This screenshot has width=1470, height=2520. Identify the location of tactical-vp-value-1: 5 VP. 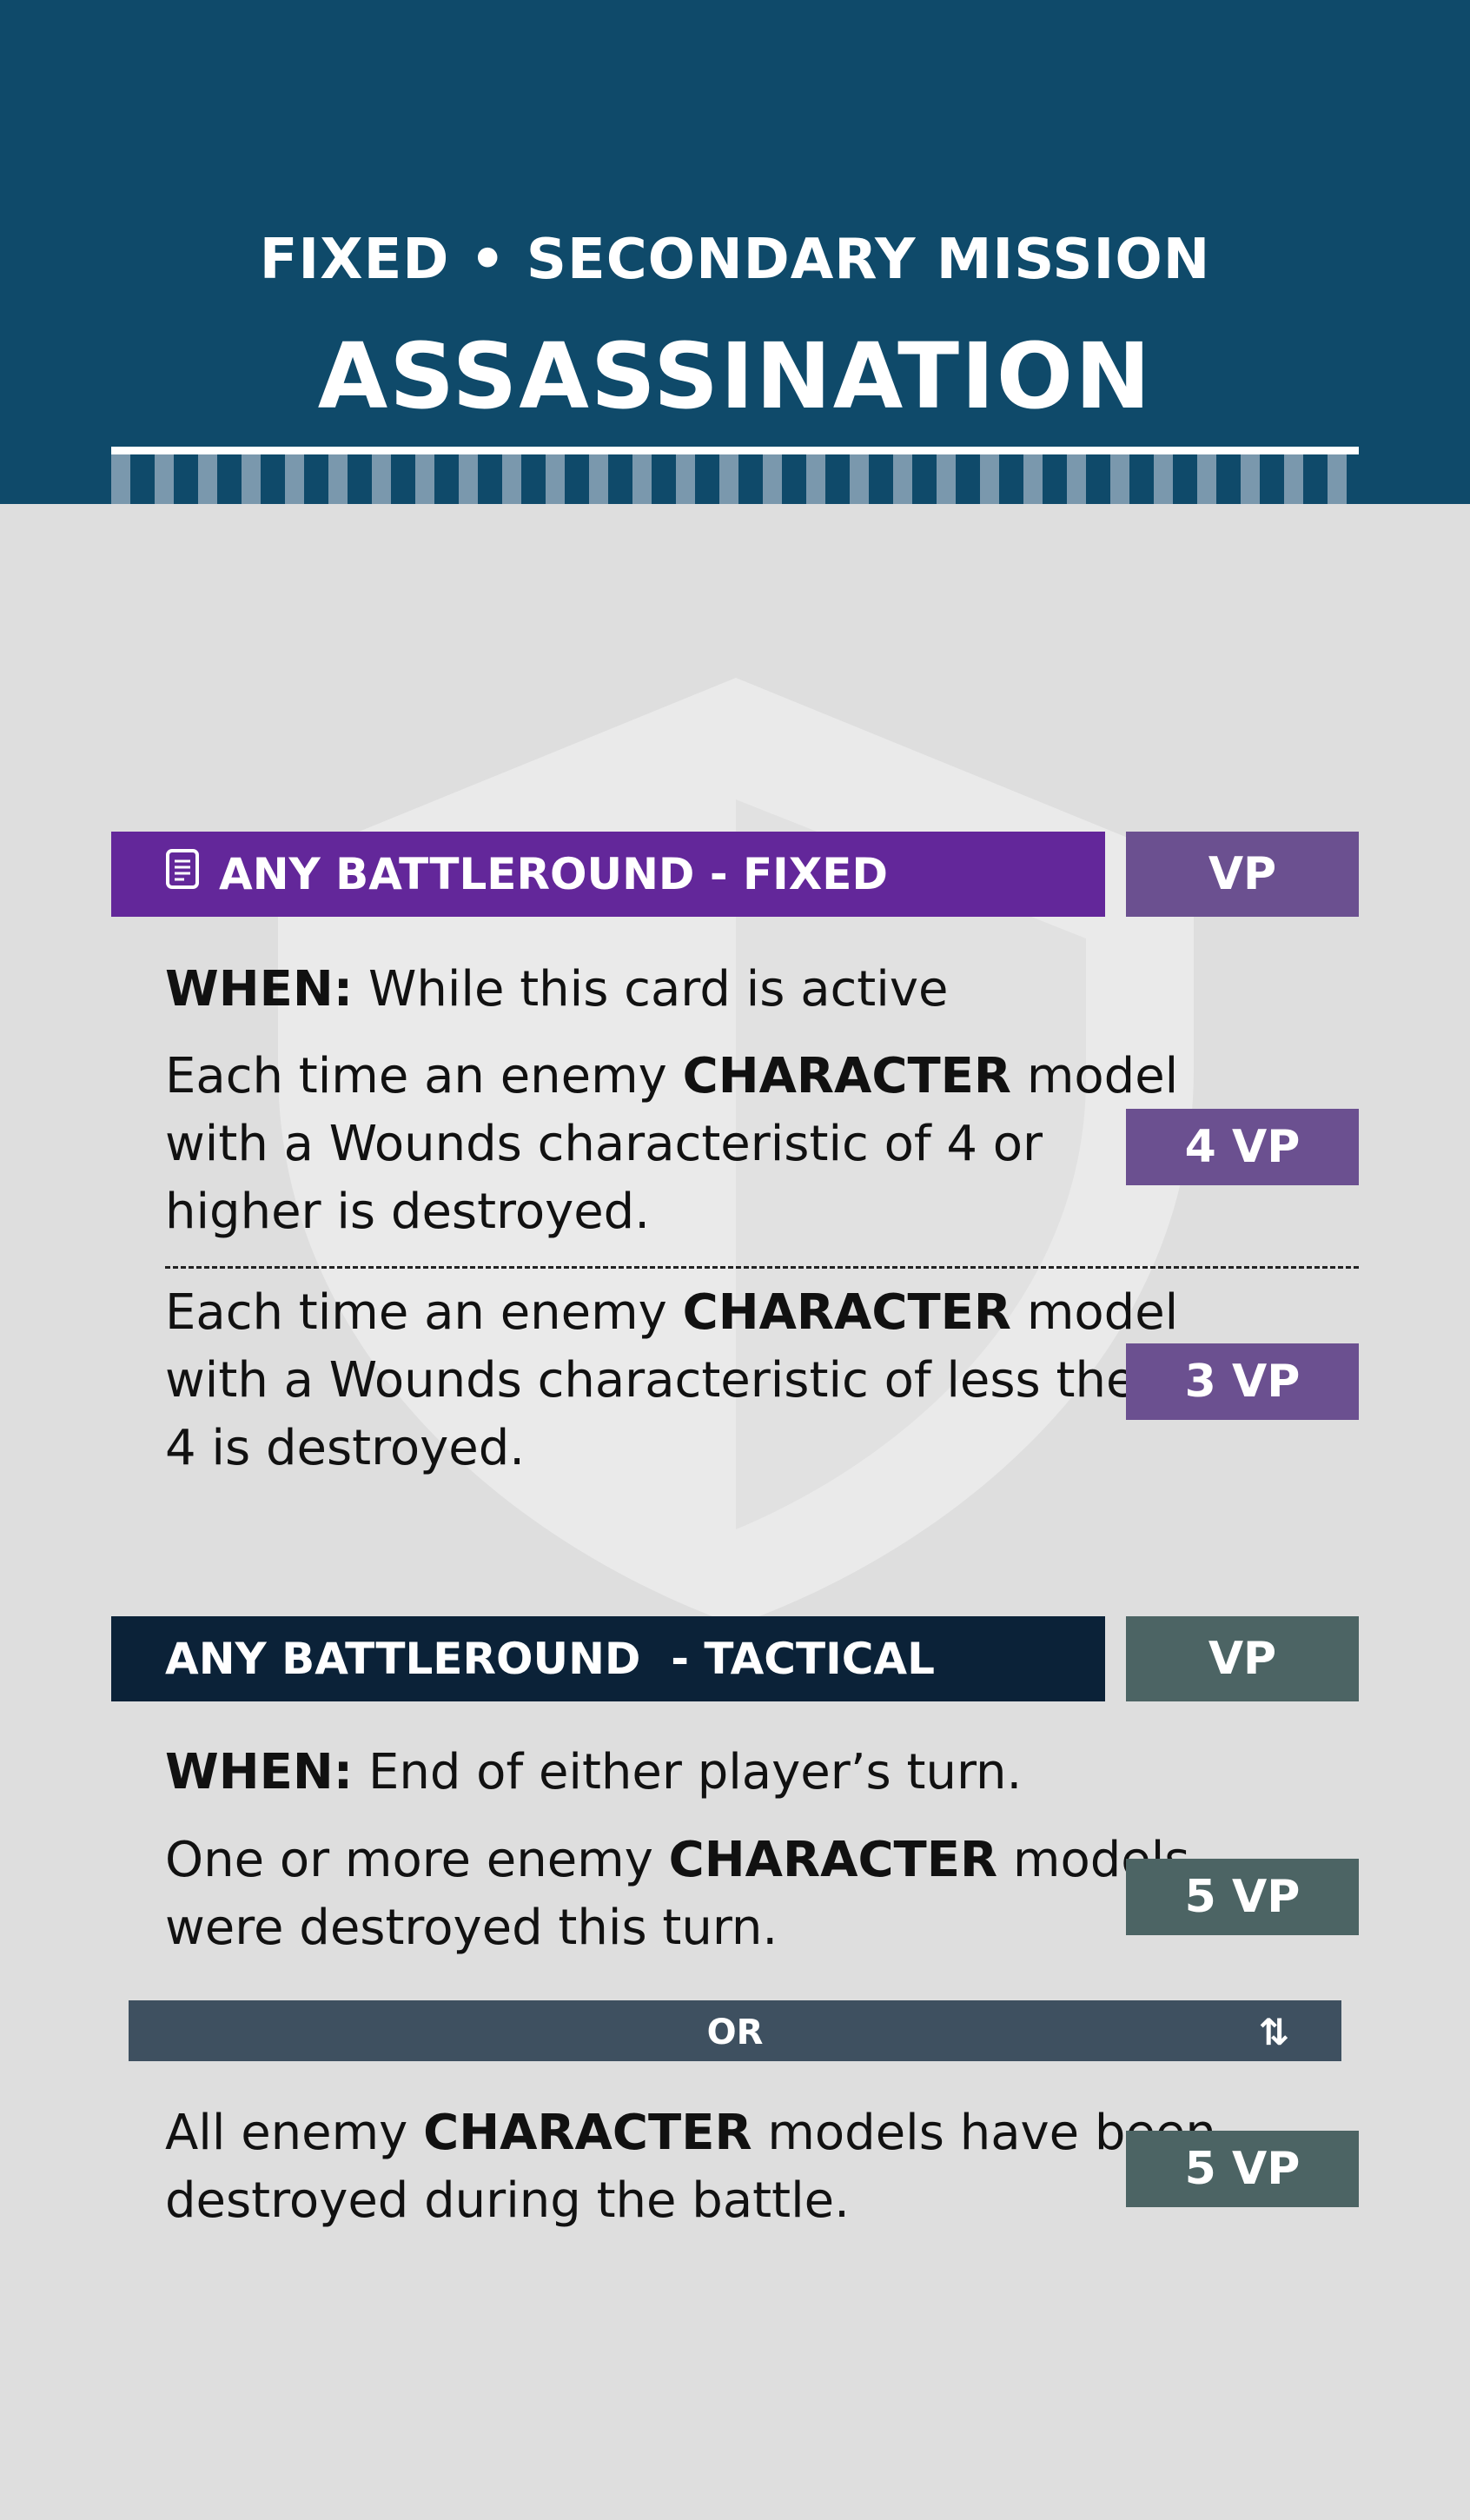
(1242, 1897).